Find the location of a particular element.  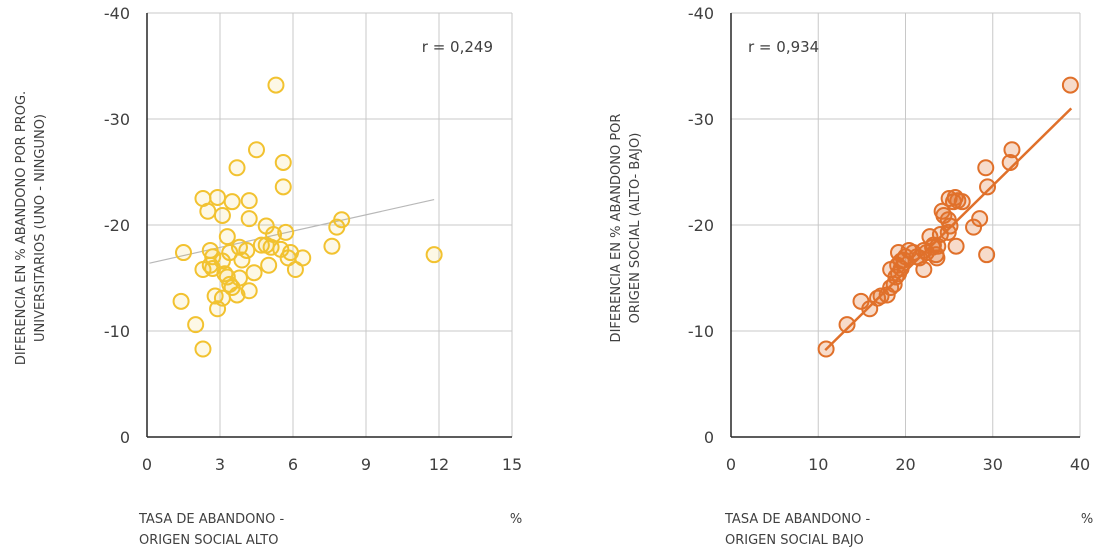

left-trendline-group is located at coordinates (292, 231).